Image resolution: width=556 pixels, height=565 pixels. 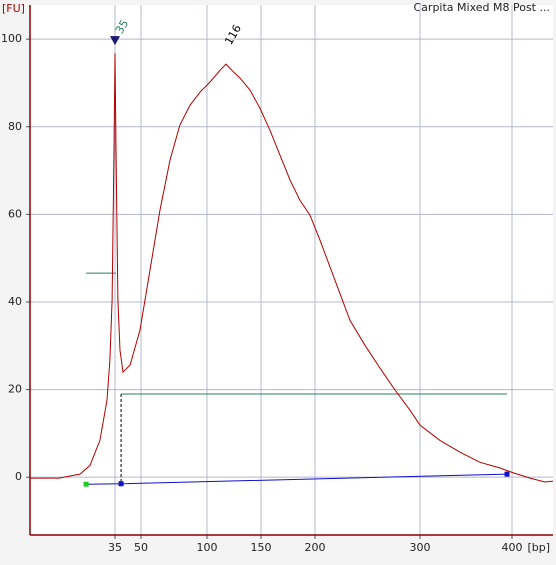 What do you see at coordinates (13, 8) in the screenshot?
I see `y-axis-label: [FU]` at bounding box center [13, 8].